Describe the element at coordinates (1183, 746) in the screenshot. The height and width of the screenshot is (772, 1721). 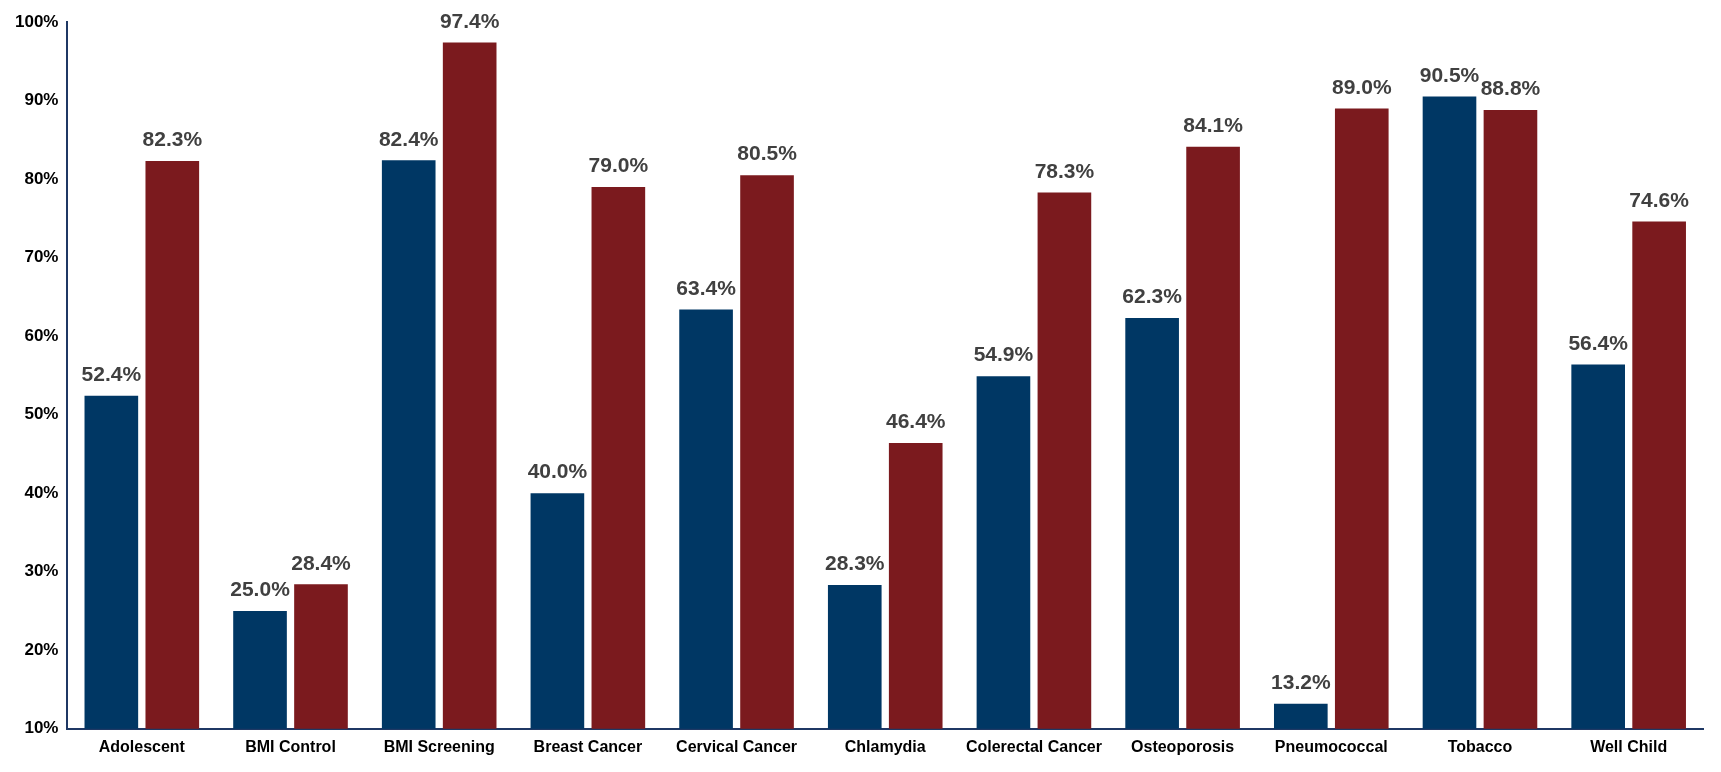
I see `x-tick-label: Osteoporosis` at that location.